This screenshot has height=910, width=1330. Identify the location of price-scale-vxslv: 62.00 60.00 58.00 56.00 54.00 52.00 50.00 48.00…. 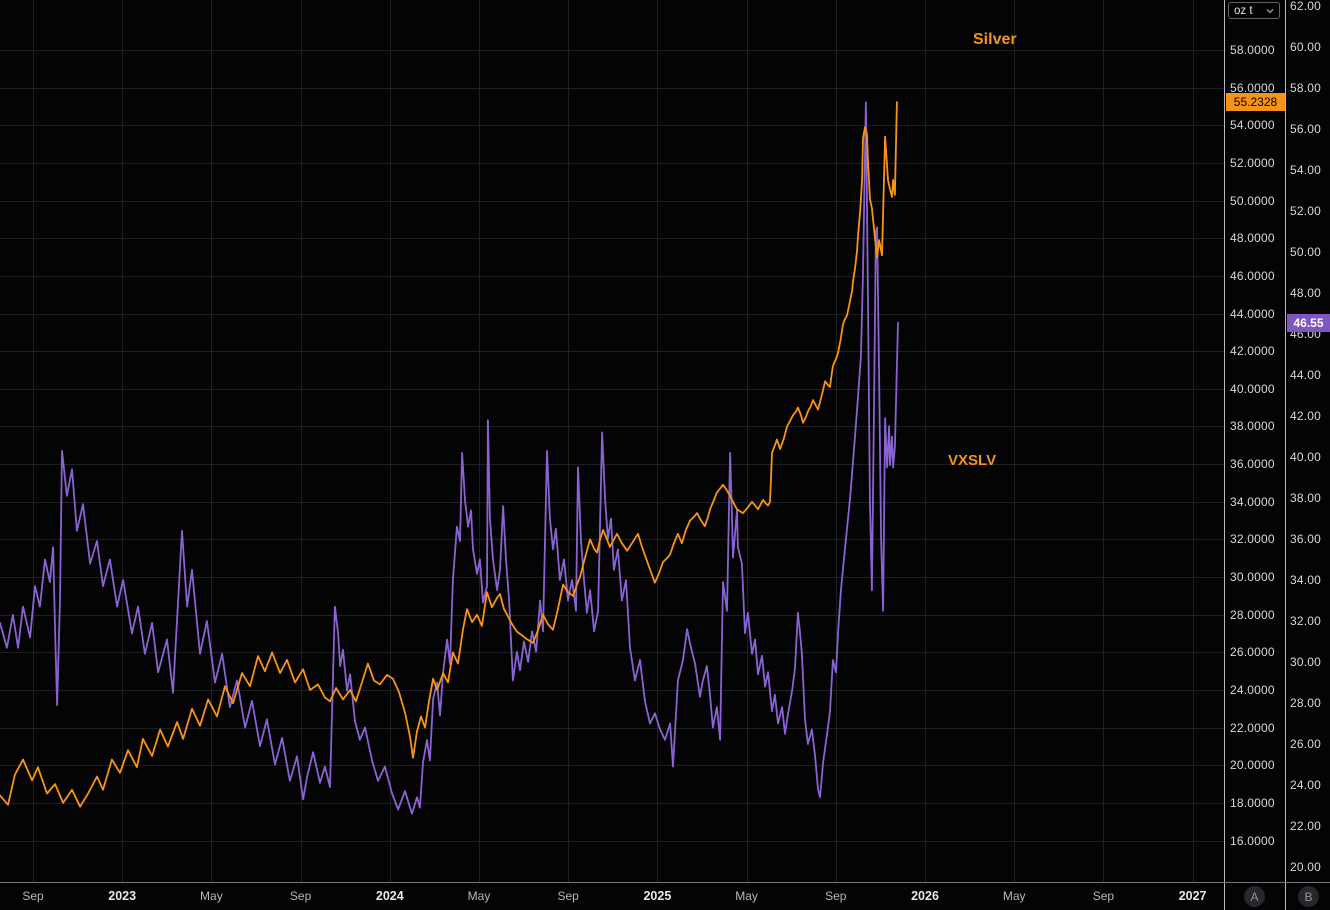
(1307, 455).